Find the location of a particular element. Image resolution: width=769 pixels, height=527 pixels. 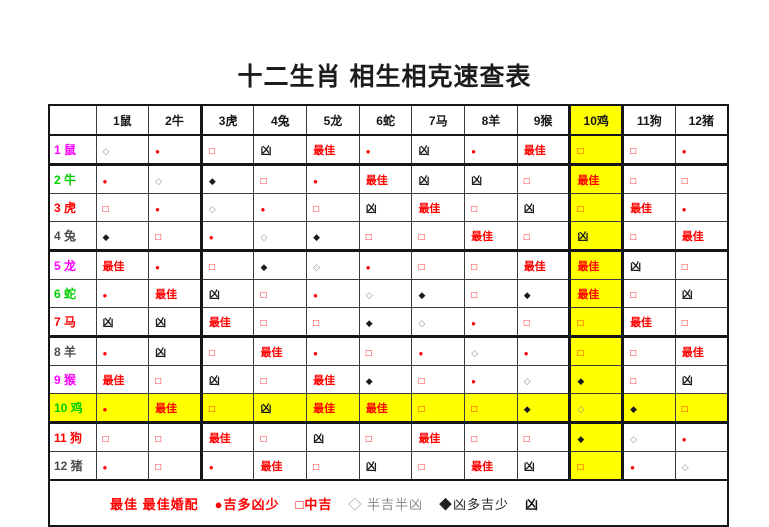

cell-r6-c5: ● is located at coordinates (333, 293).